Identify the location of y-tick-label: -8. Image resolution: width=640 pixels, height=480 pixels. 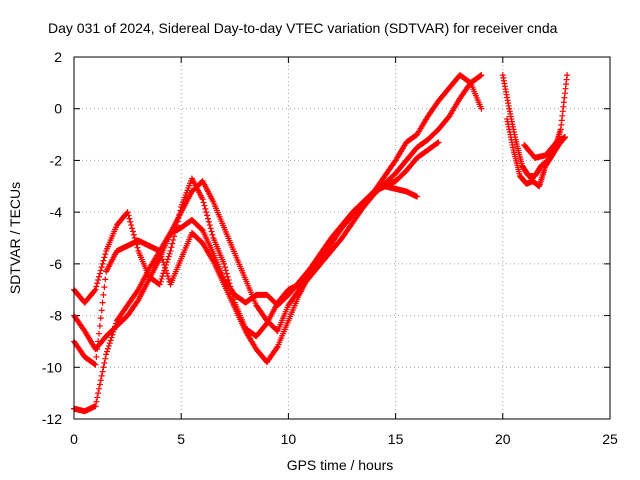
(56, 316).